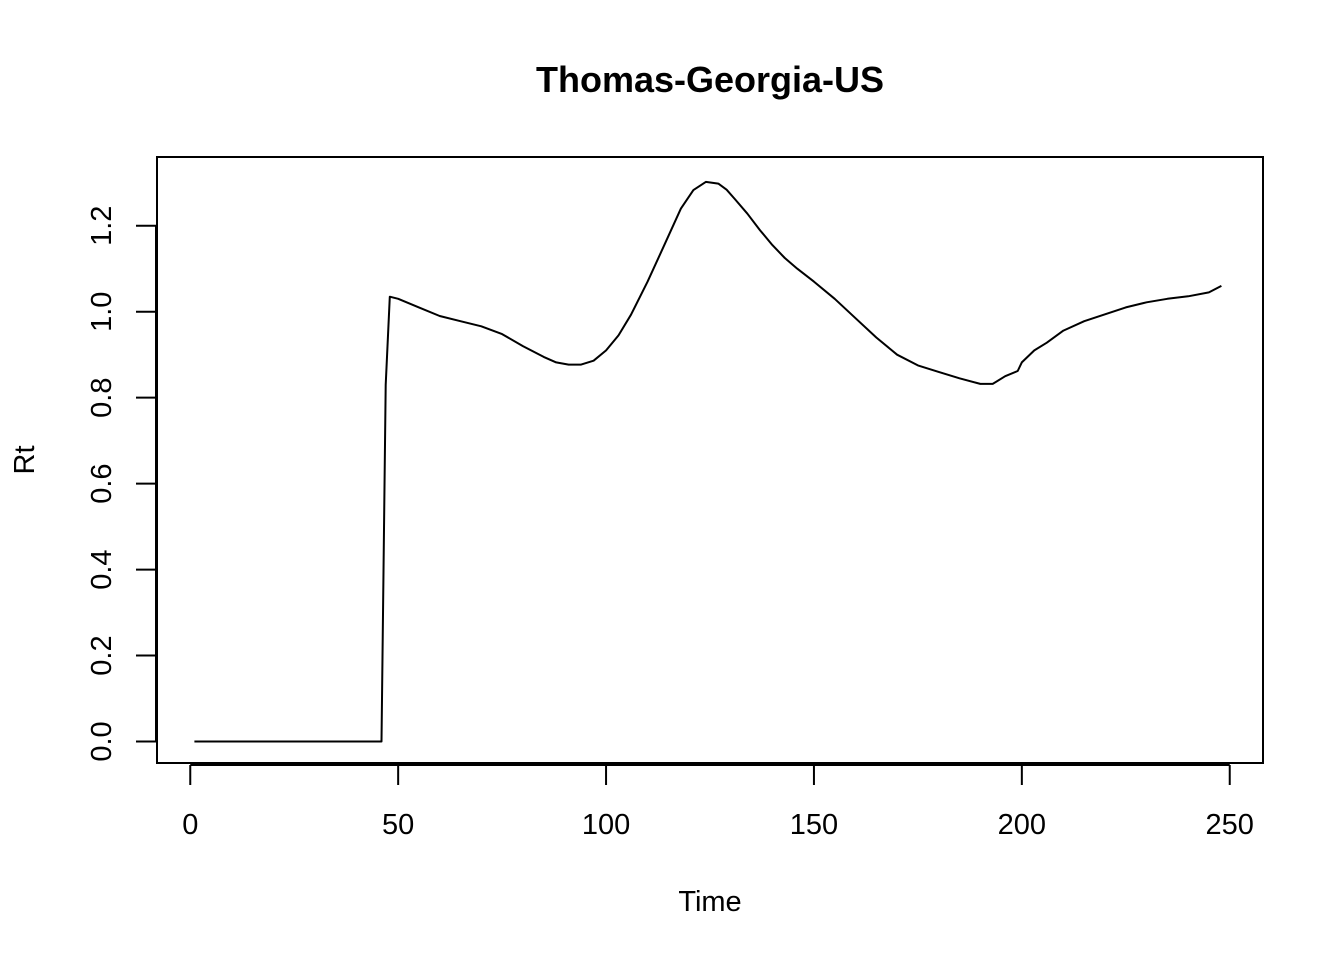 This screenshot has height=960, width=1344. Describe the element at coordinates (1022, 825) in the screenshot. I see `x-tick-label: 200` at that location.